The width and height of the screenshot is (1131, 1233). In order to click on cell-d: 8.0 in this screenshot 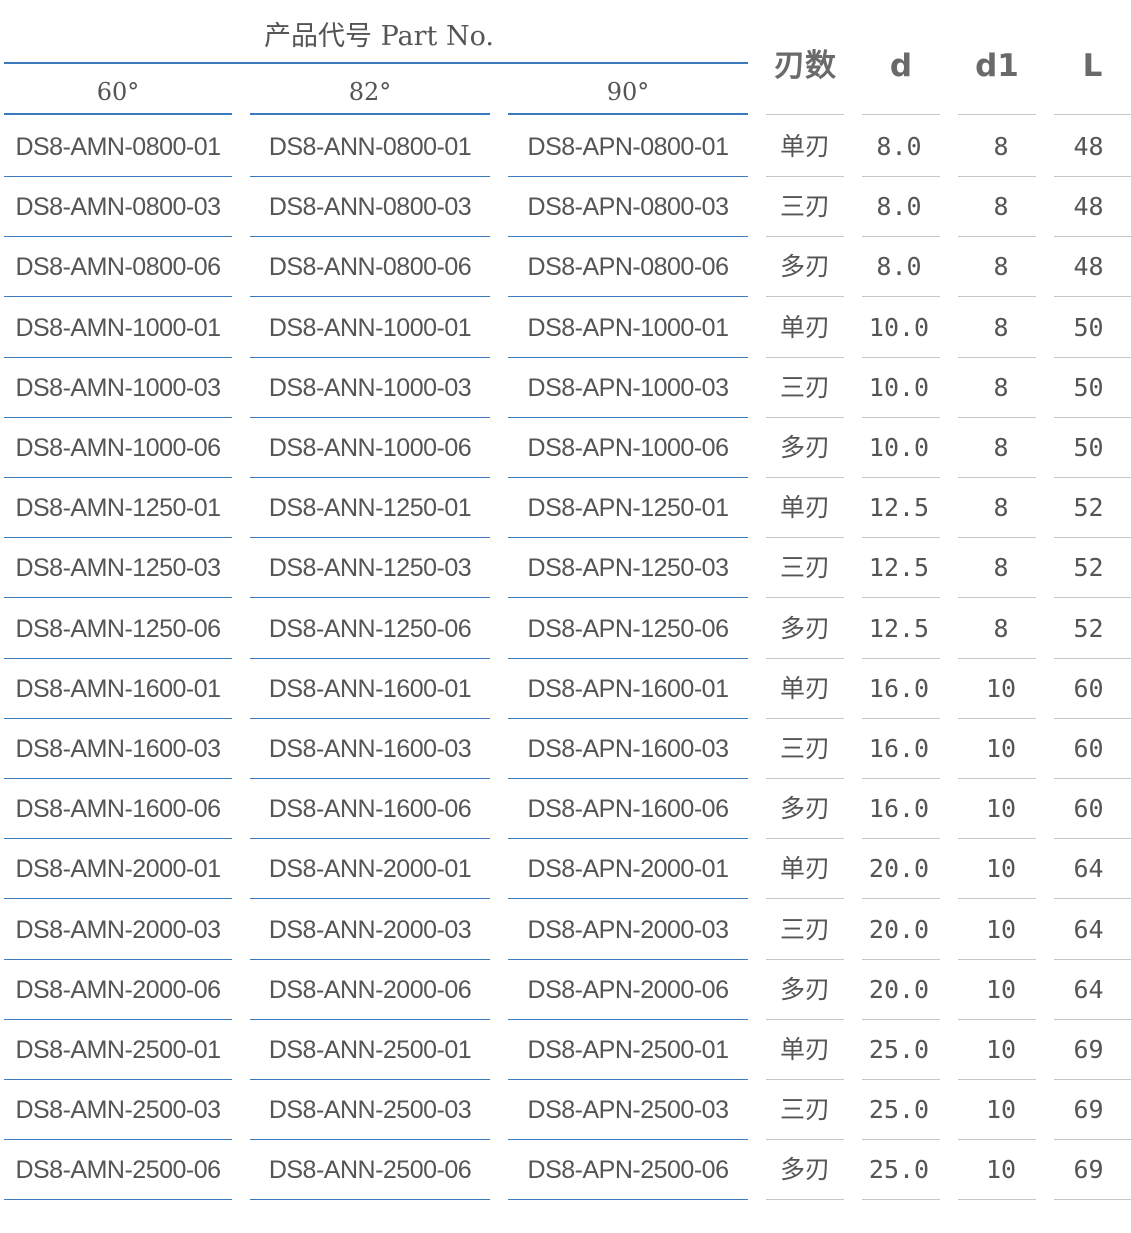, I will do `click(899, 267)`.